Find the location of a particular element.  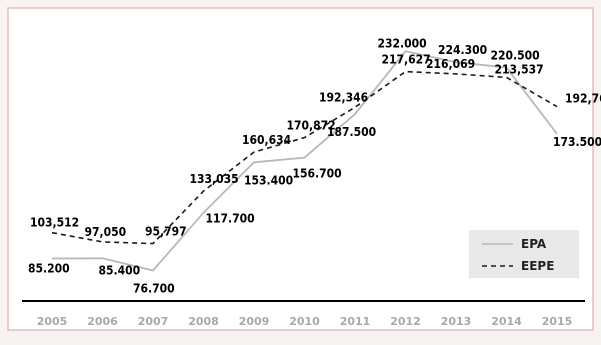

x-tick-label: 2007 is located at coordinates (153, 321).